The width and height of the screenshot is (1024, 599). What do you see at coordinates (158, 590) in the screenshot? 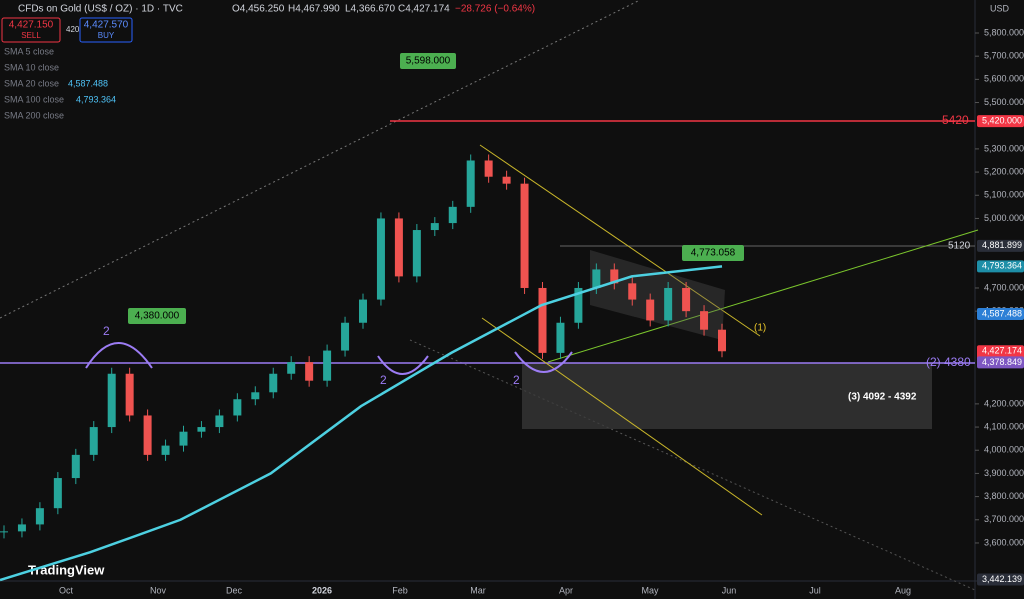
I see `time-tick-label: Nov` at bounding box center [158, 590].